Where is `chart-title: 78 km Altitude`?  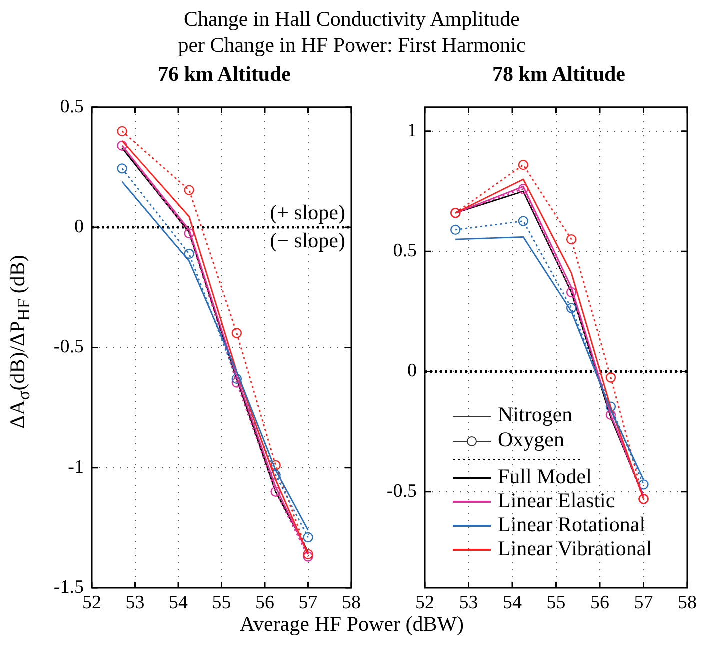
chart-title: 78 km Altitude is located at coordinates (558, 74).